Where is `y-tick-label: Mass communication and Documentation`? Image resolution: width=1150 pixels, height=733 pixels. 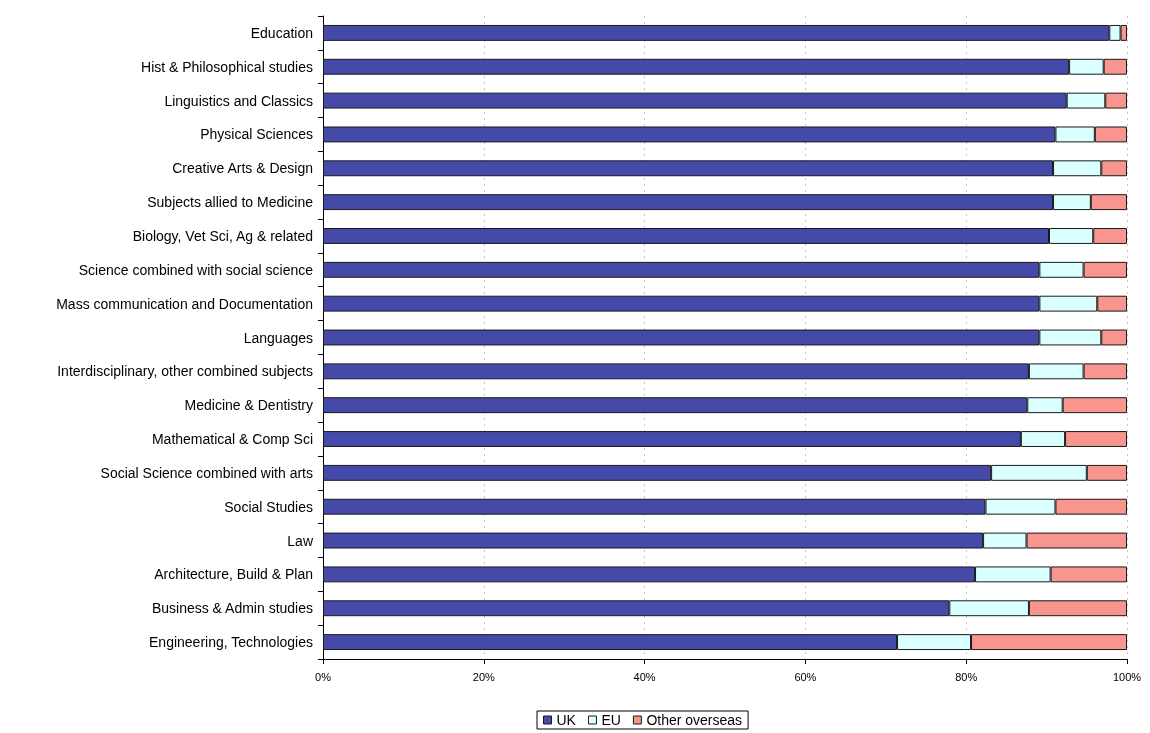 y-tick-label: Mass communication and Documentation is located at coordinates (184, 303).